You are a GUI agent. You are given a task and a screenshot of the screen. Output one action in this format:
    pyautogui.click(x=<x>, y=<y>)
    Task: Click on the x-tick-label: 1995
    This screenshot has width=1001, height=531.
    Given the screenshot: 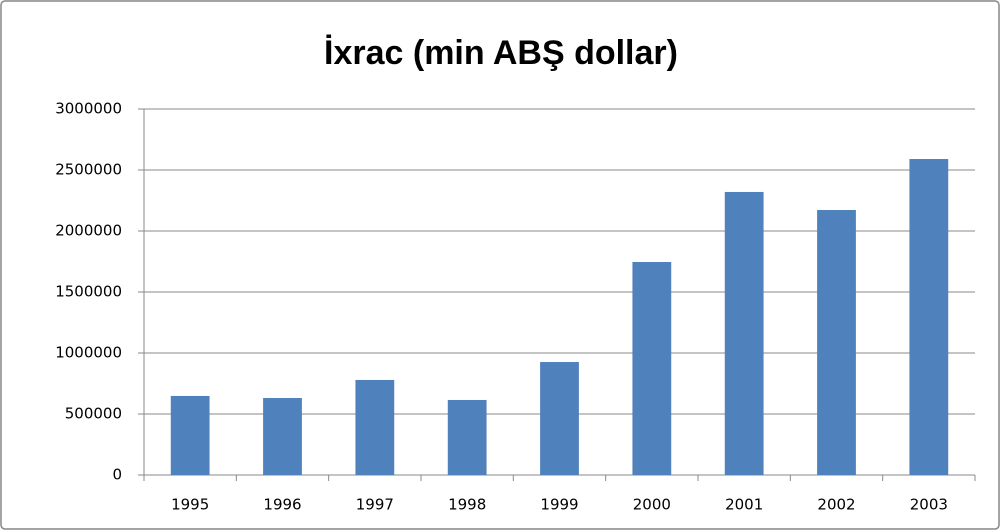 What is the action you would take?
    pyautogui.click(x=190, y=505)
    